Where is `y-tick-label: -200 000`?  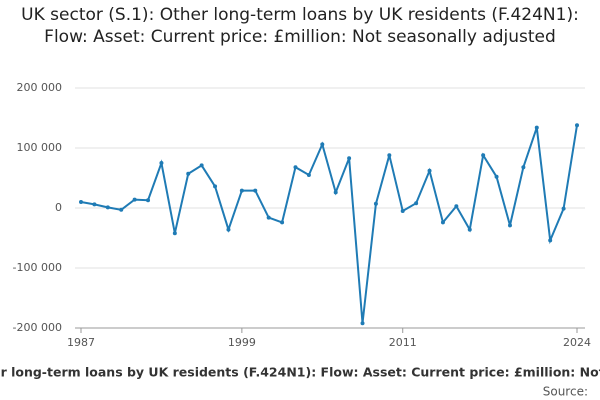
y-tick-label: -200 000 is located at coordinates (37, 327).